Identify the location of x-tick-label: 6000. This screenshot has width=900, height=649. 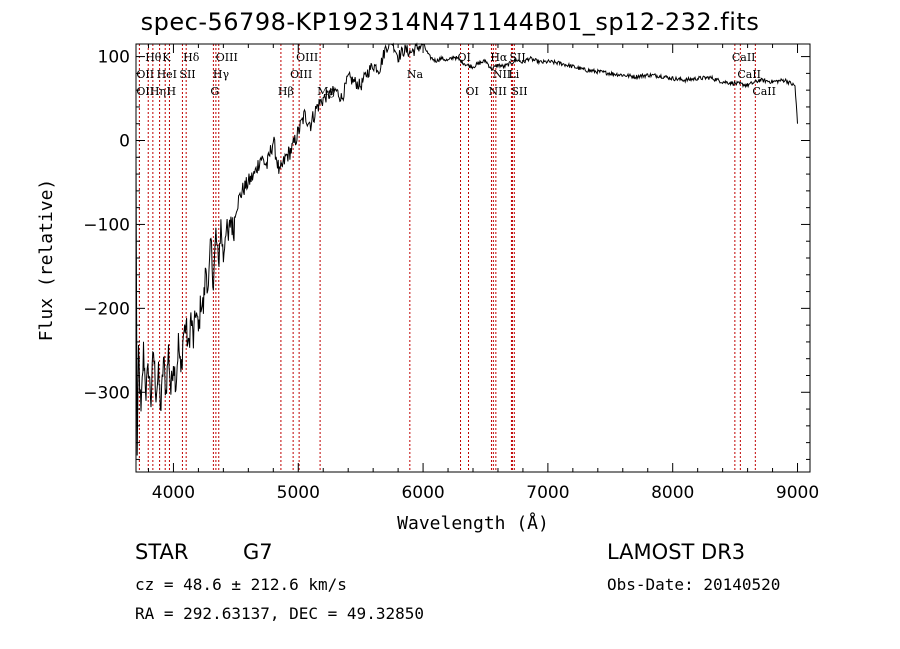
(422, 493).